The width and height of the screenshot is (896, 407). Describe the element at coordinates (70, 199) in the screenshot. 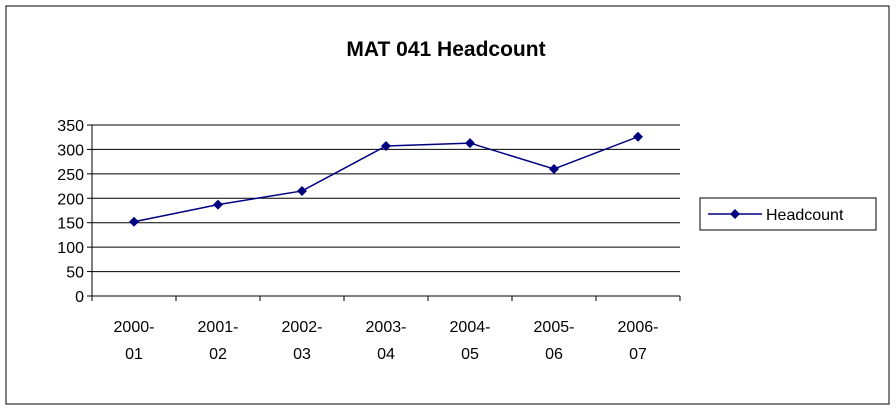

I see `y-tick-label: 200` at that location.